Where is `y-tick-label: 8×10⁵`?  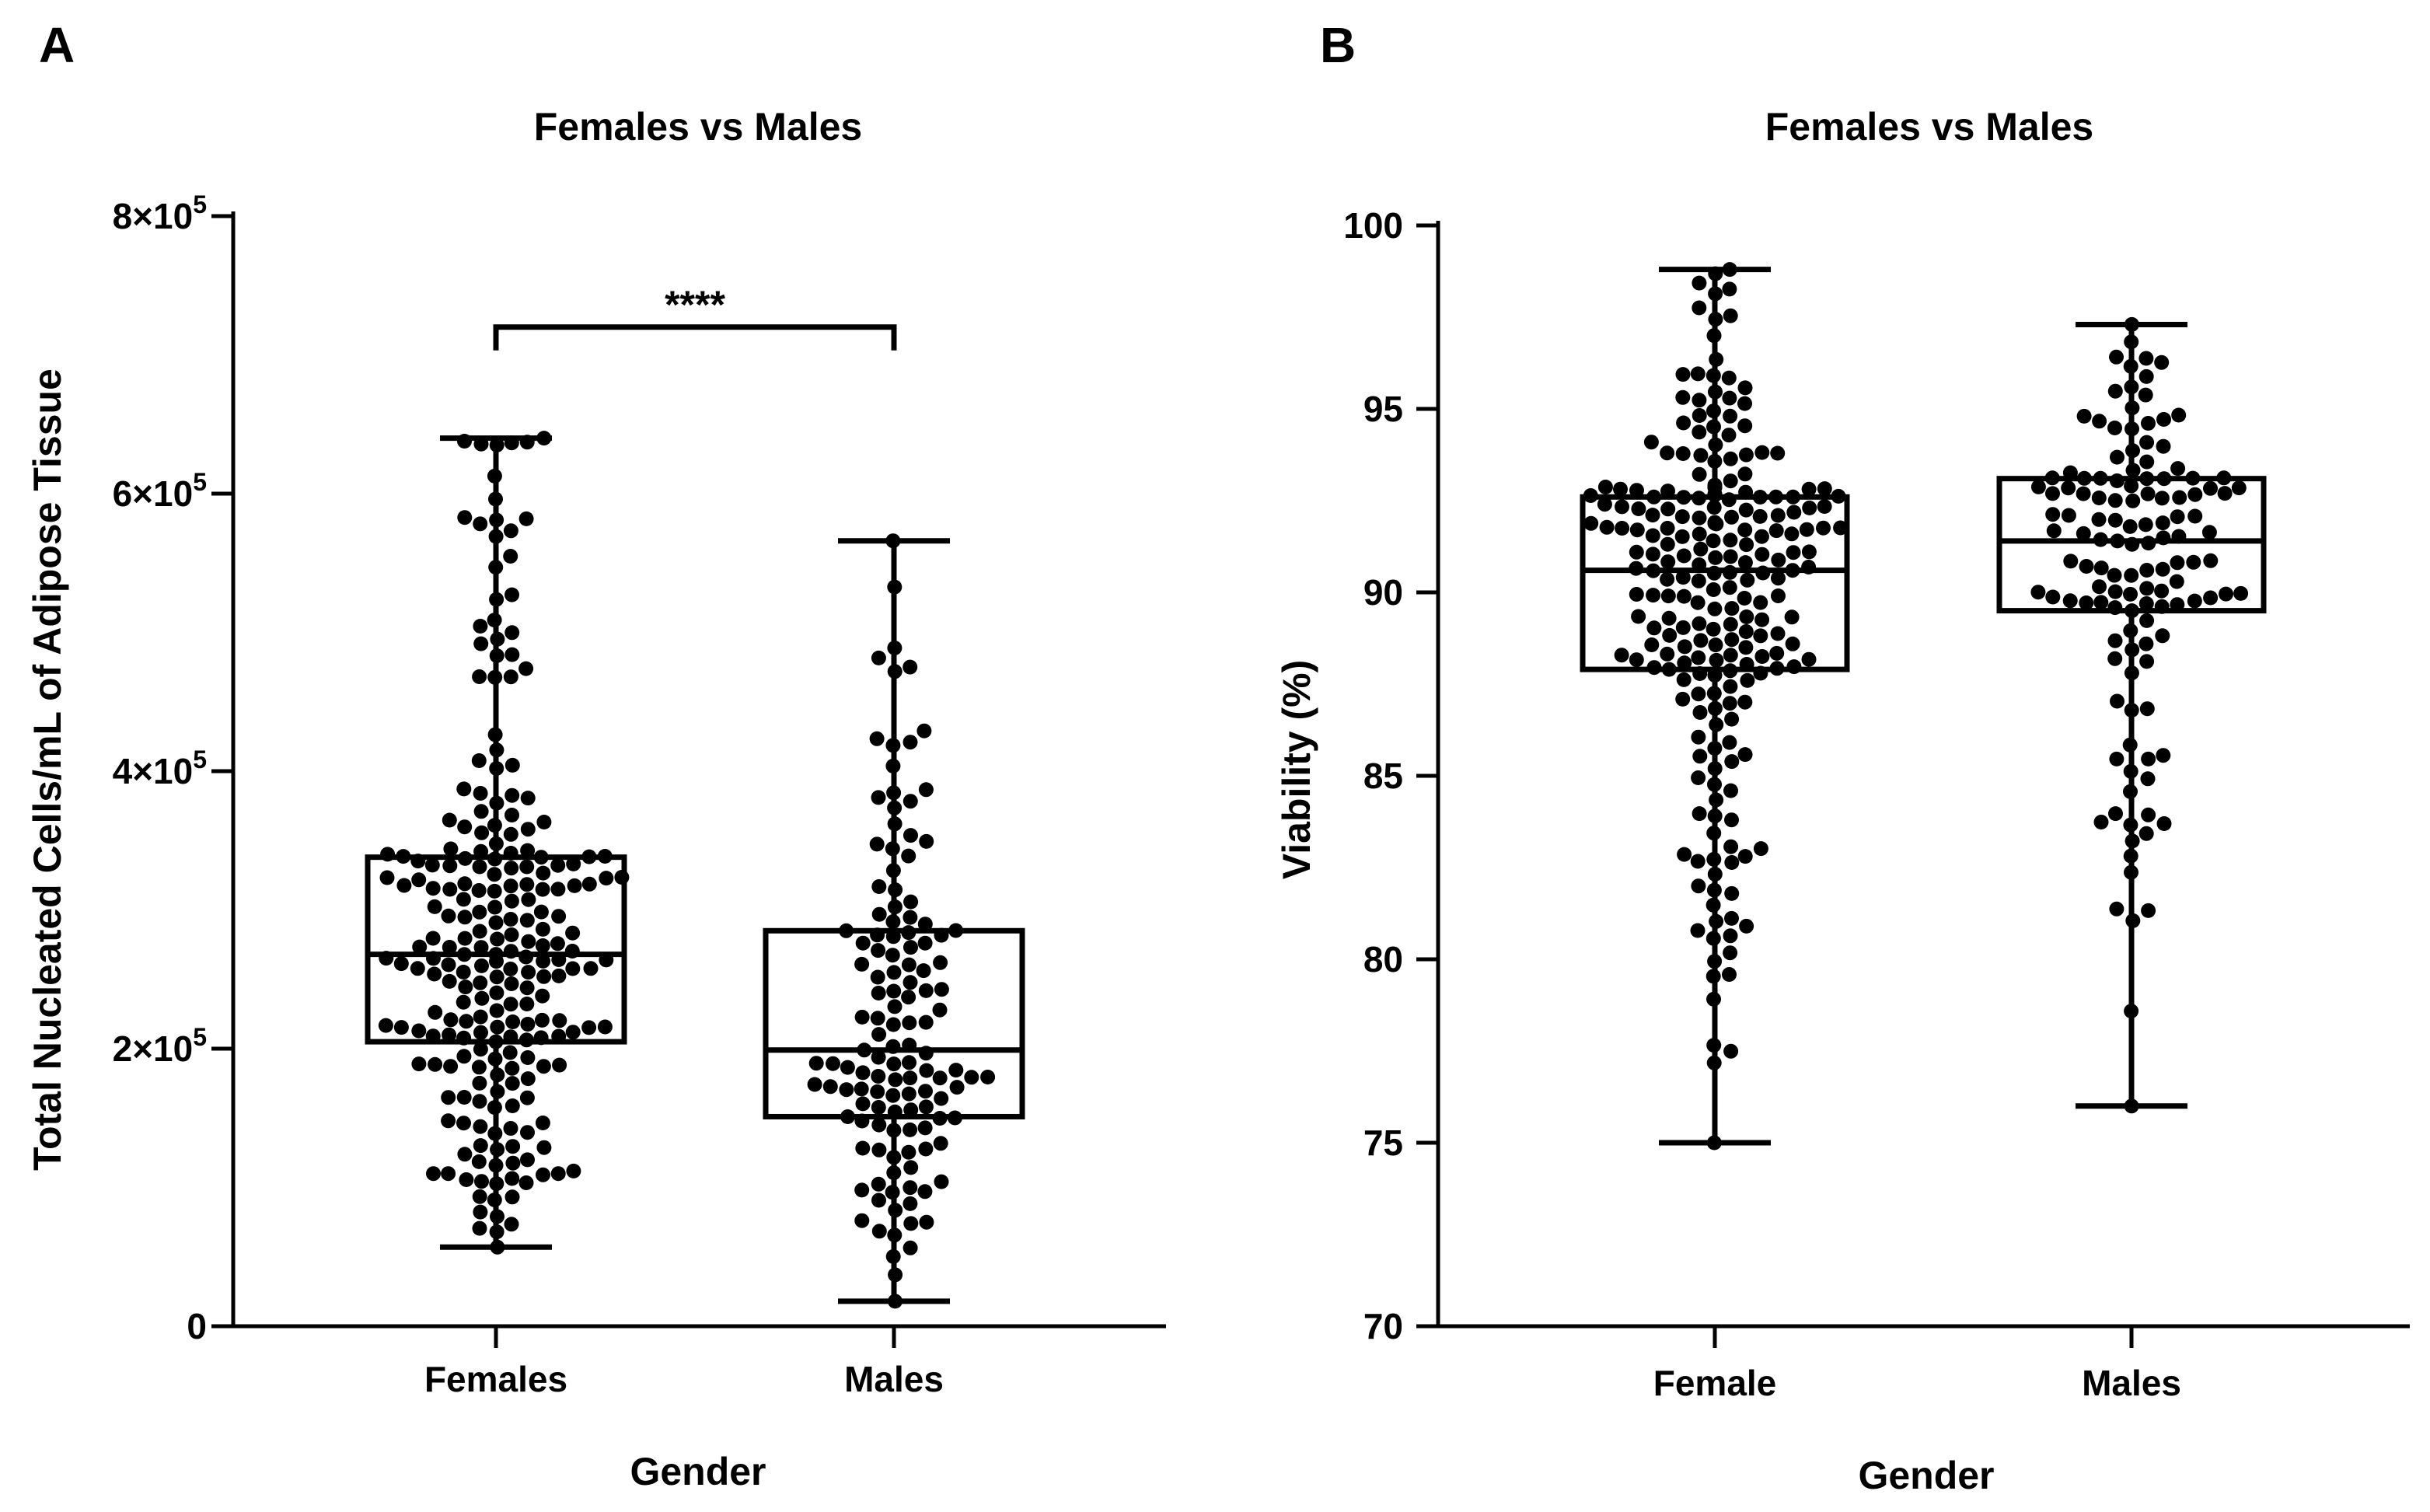 y-tick-label: 8×10⁵ is located at coordinates (160, 213).